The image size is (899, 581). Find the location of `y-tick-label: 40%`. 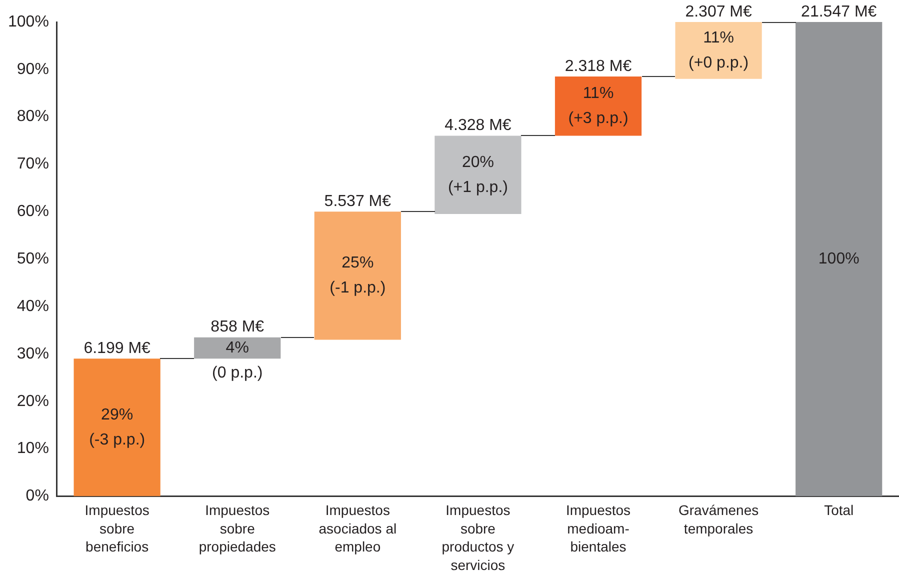

y-tick-label: 40% is located at coordinates (32, 306).